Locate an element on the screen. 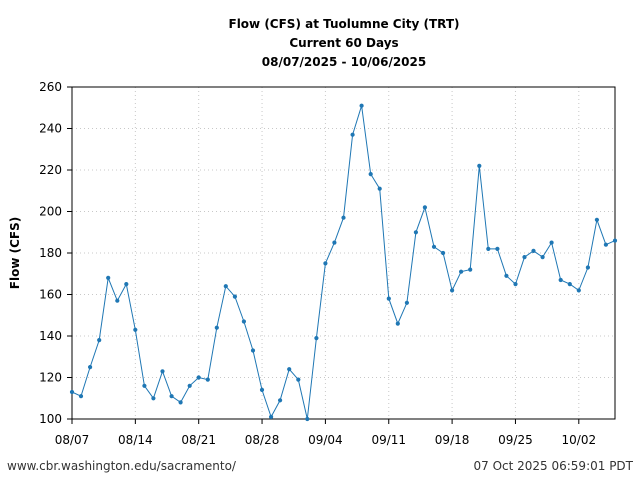 The height and width of the screenshot is (480, 640). x-tick-label: 09/11 is located at coordinates (388, 440).